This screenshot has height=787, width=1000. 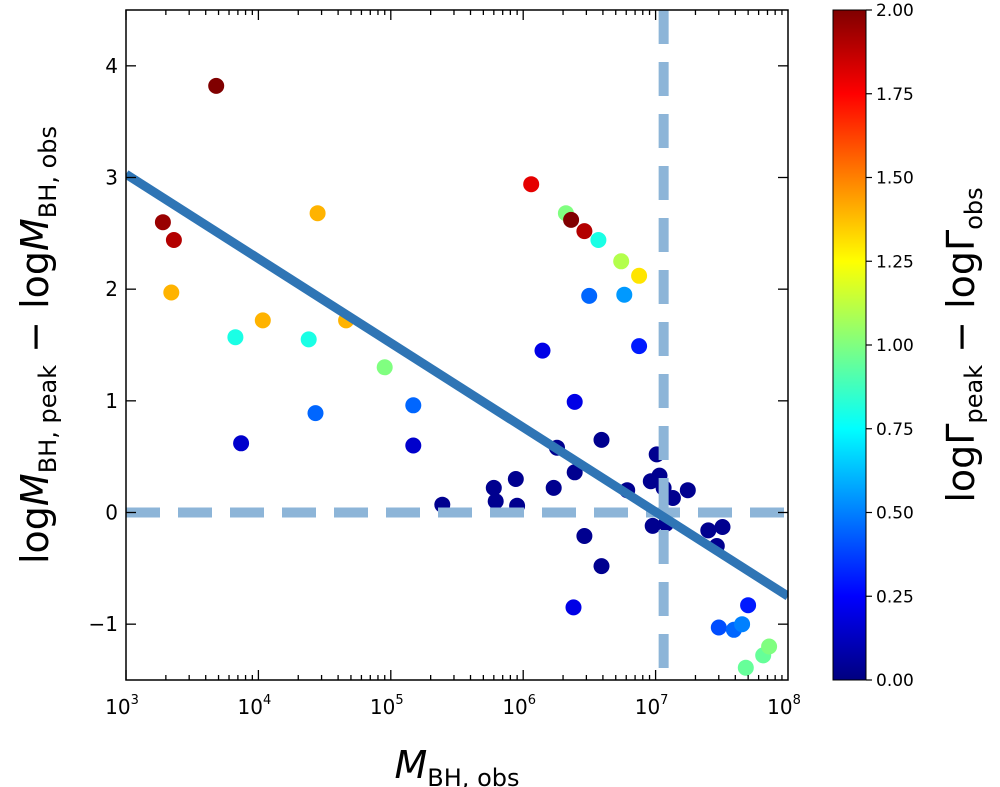 What do you see at coordinates (122, 706) in the screenshot?
I see `x-tick-label: 10³` at bounding box center [122, 706].